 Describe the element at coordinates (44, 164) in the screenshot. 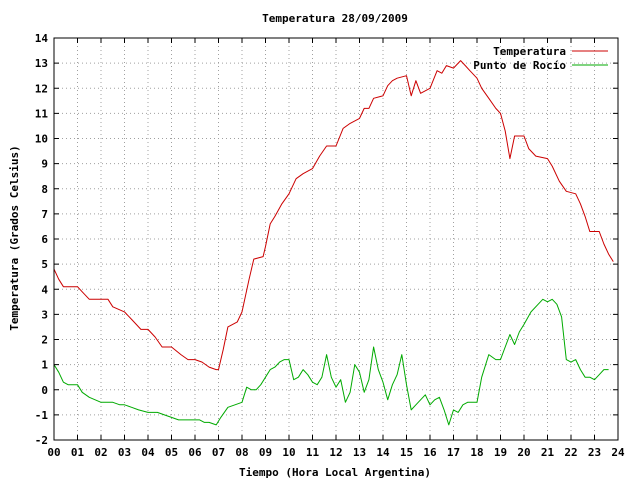

I see `y-tick-label: 9` at that location.